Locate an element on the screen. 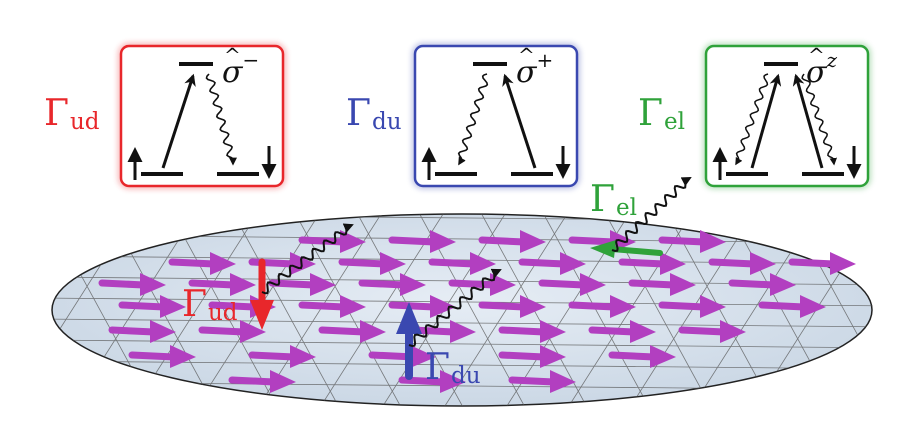 This screenshot has height=444, width=924. disk-label-ud: Γud is located at coordinates (210, 305).